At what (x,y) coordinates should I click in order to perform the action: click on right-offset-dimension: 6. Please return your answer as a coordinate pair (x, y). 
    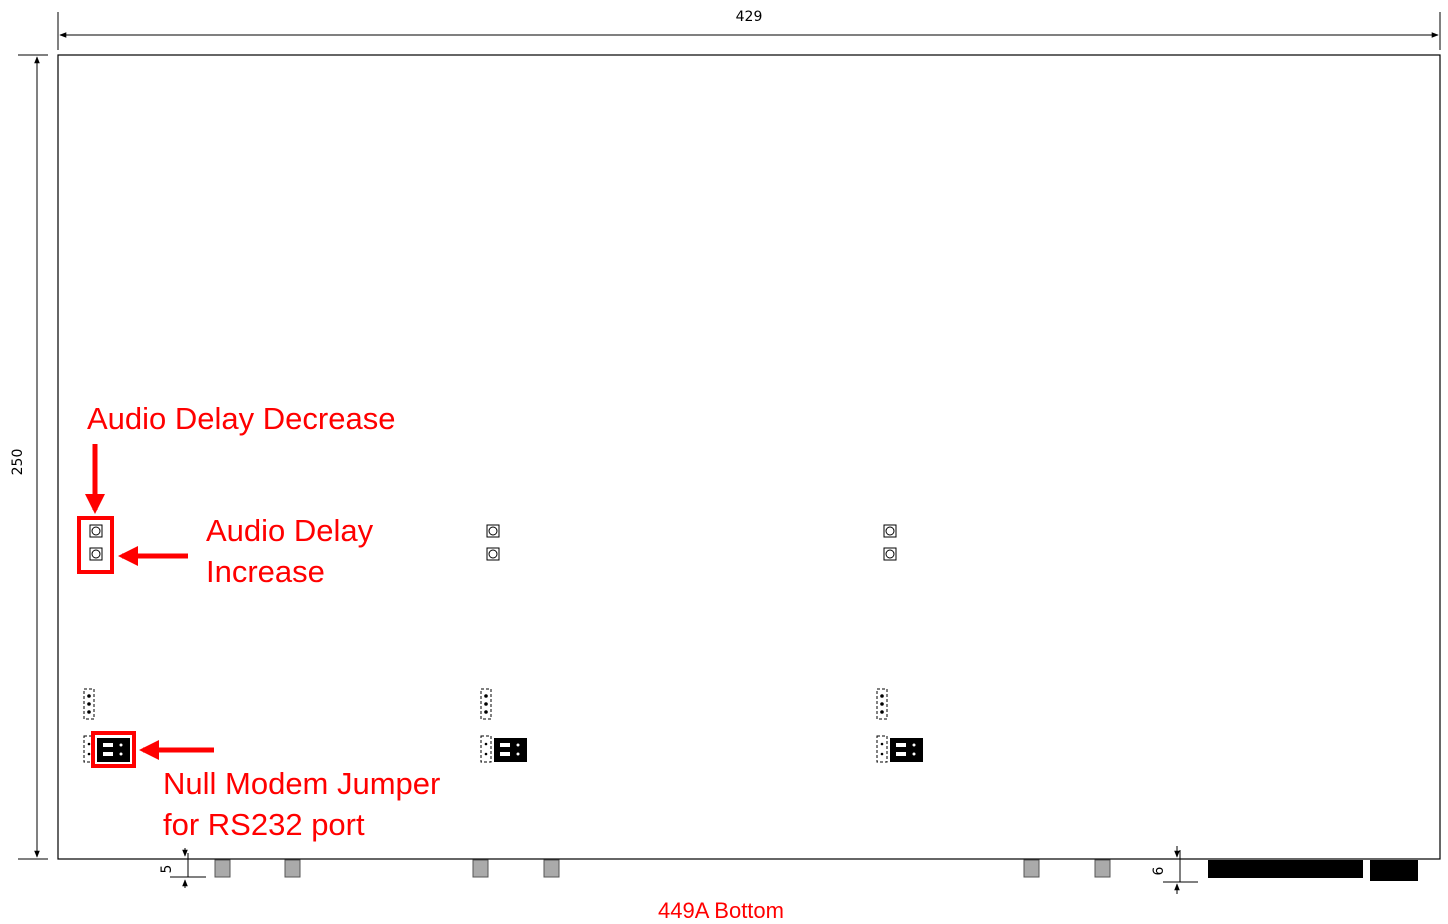
    Looking at the image, I should click on (1174, 870).